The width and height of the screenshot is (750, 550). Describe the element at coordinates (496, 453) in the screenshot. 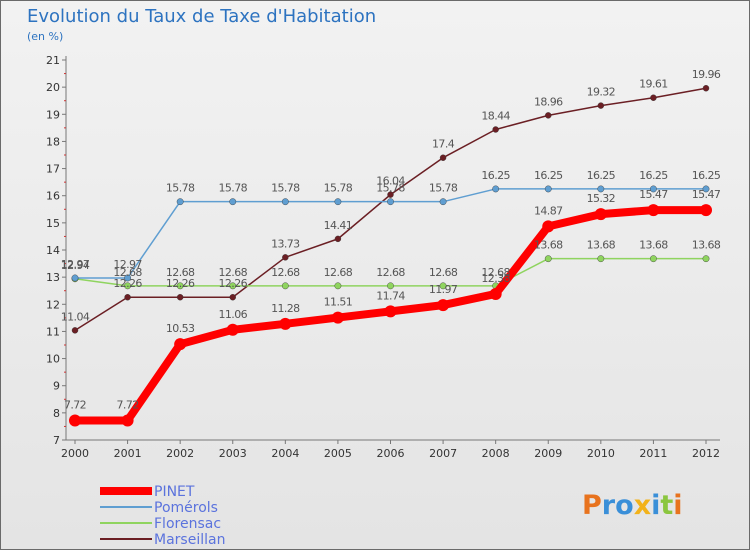

I see `x-tick-label: 2008` at that location.